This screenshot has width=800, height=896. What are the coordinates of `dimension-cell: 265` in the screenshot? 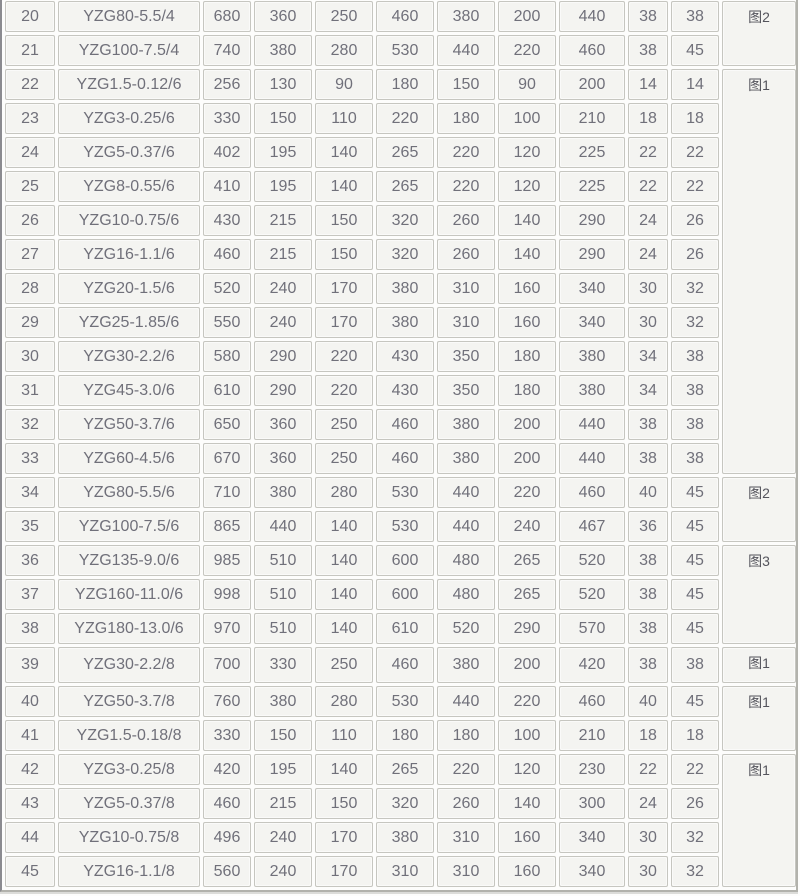 It's located at (405, 152).